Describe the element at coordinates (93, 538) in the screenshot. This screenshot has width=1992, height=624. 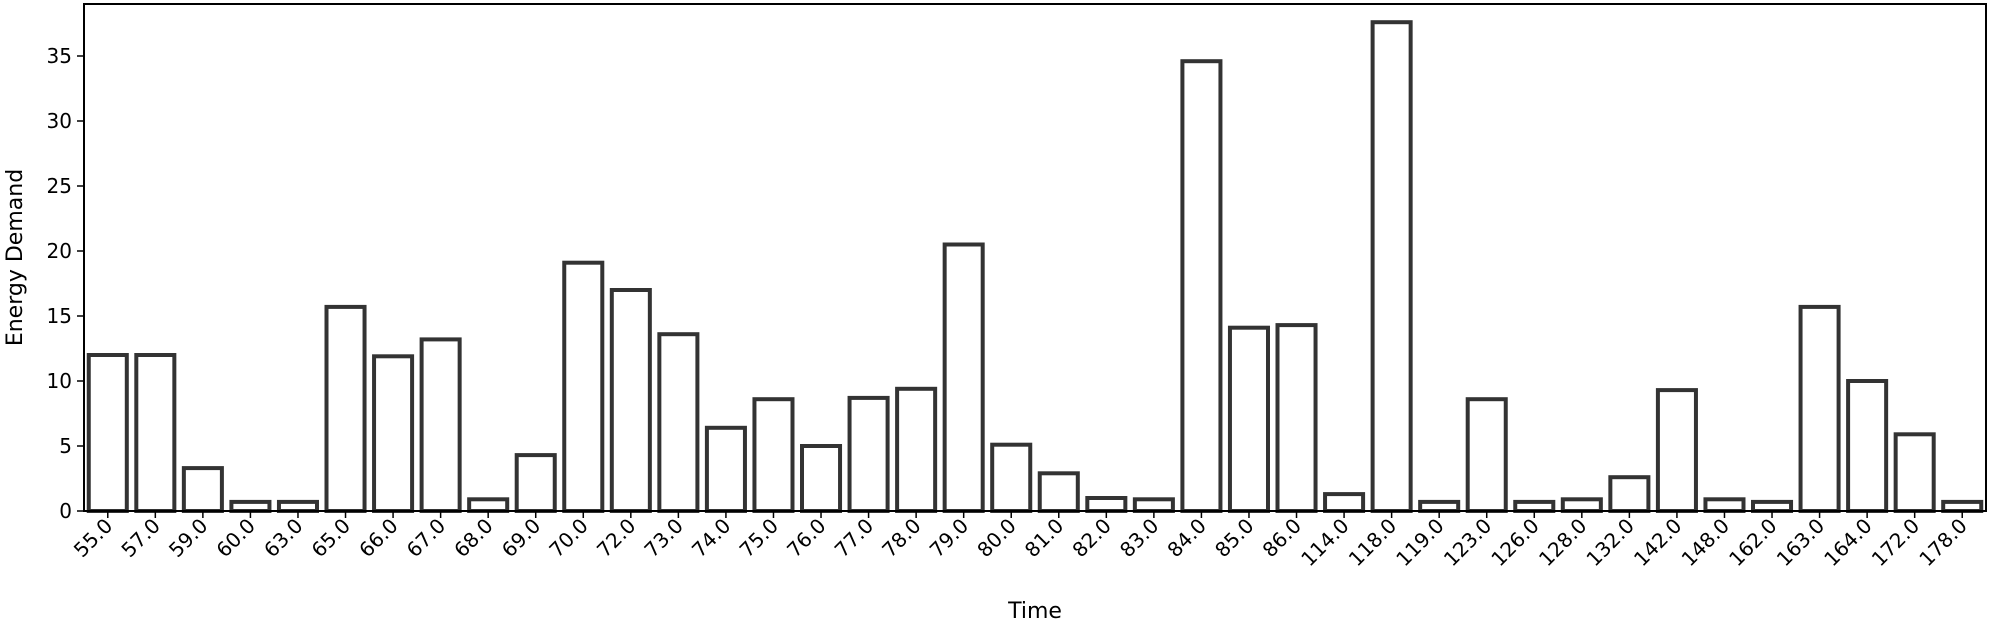
I see `x-tick-label: 55.0` at that location.